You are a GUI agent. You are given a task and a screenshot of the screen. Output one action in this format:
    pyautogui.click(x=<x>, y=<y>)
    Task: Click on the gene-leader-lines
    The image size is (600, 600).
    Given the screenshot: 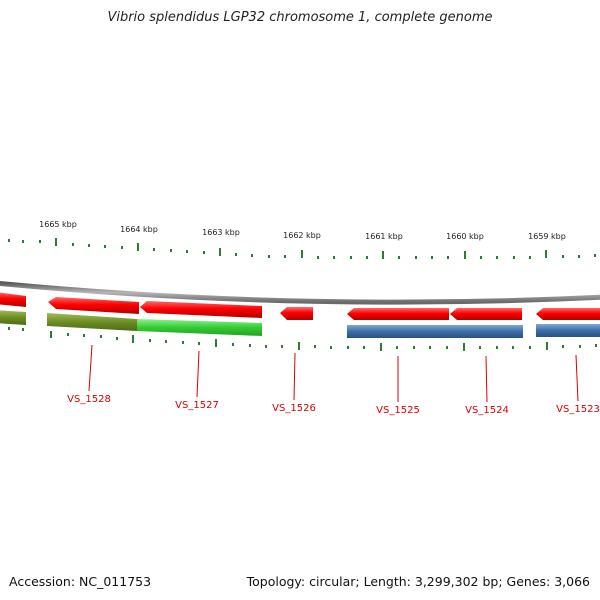 What is the action you would take?
    pyautogui.click(x=333, y=373)
    